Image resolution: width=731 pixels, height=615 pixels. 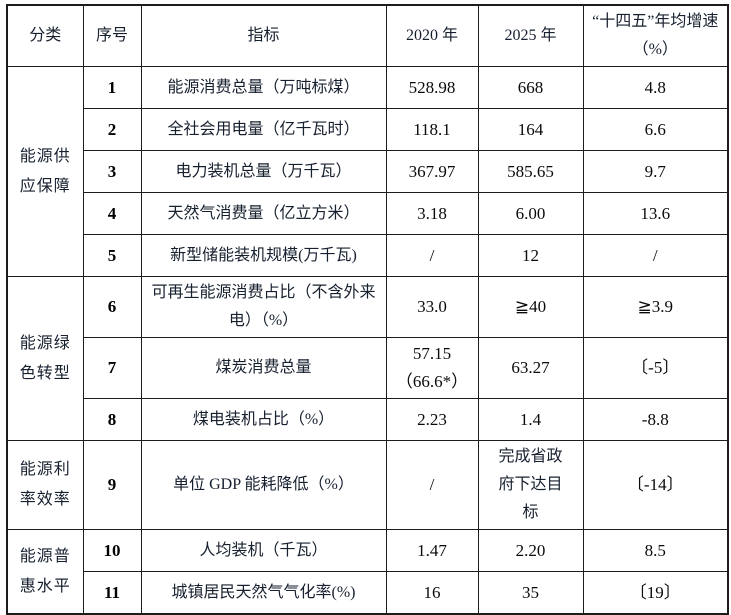 What do you see at coordinates (112, 129) in the screenshot?
I see `seq-cell: 2` at bounding box center [112, 129].